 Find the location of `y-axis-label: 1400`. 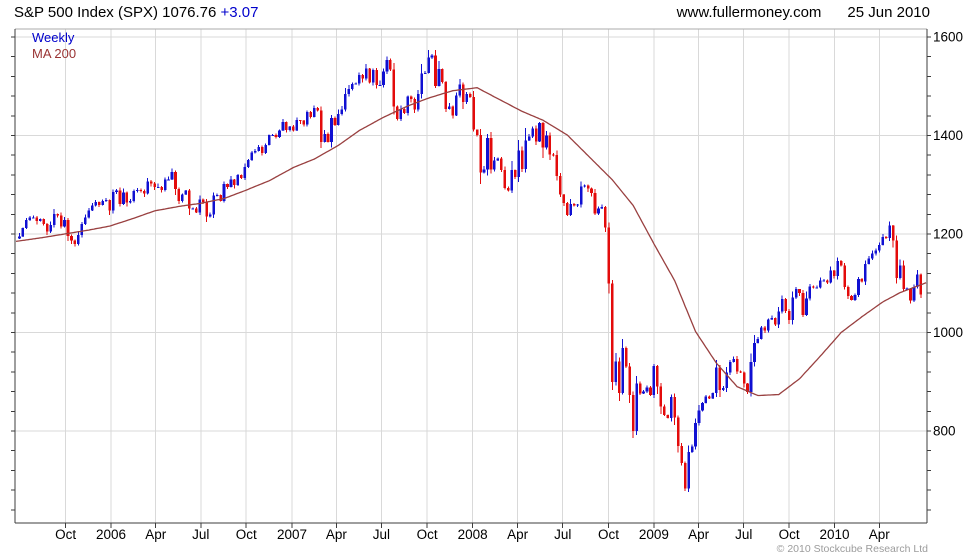

y-axis-label: 1400 is located at coordinates (948, 135).